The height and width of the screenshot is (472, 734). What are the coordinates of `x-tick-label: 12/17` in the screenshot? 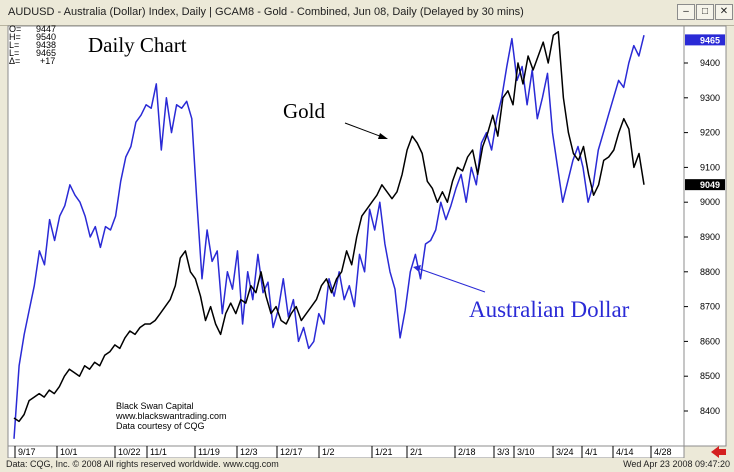 It's located at (291, 452).